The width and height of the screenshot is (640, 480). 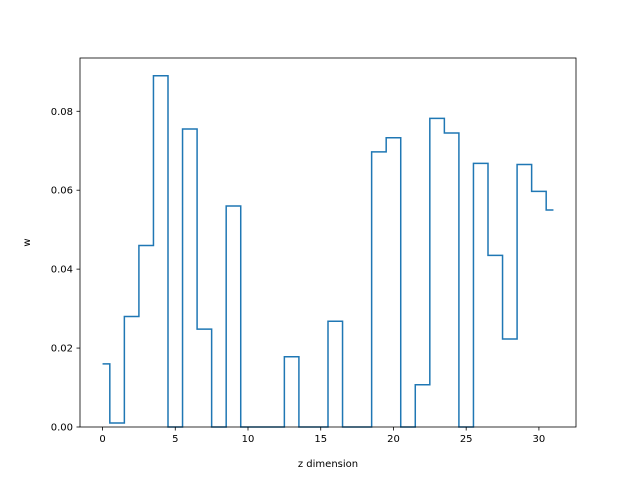 I want to click on y-tick-label: 0.06, so click(x=62, y=191).